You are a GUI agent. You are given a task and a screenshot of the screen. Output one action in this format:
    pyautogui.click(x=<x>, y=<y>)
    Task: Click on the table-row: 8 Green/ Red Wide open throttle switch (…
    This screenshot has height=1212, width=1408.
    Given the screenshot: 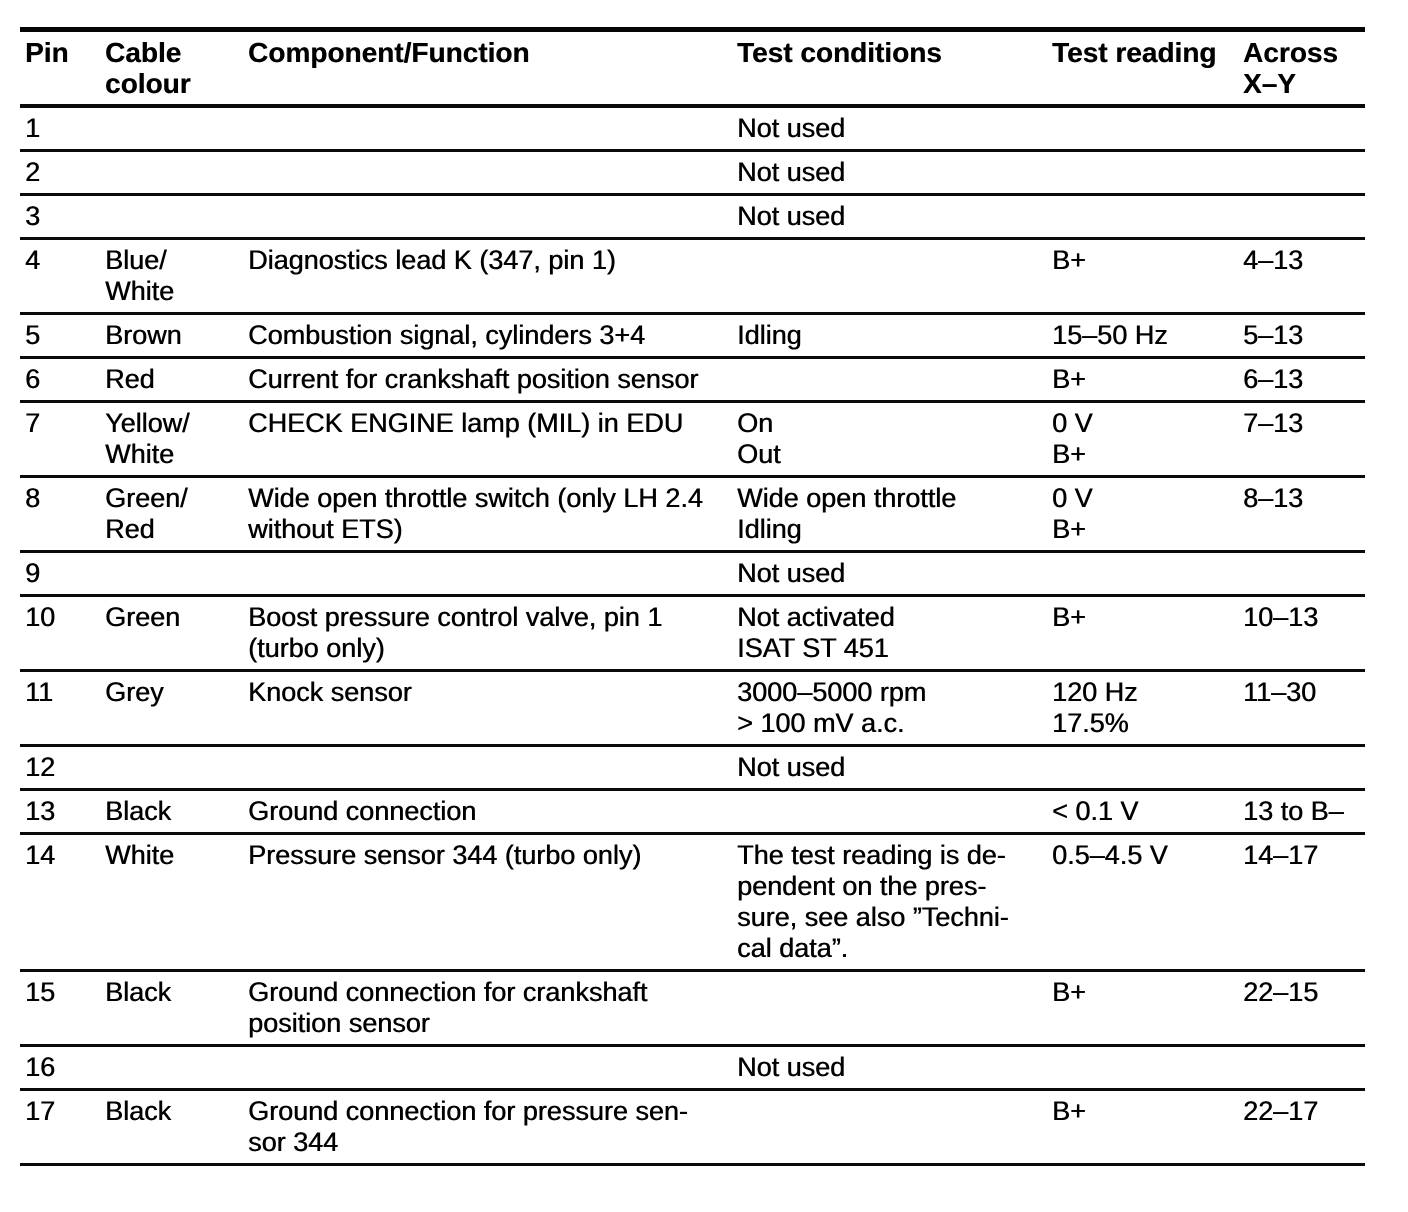 What is the action you would take?
    pyautogui.click(x=692, y=515)
    